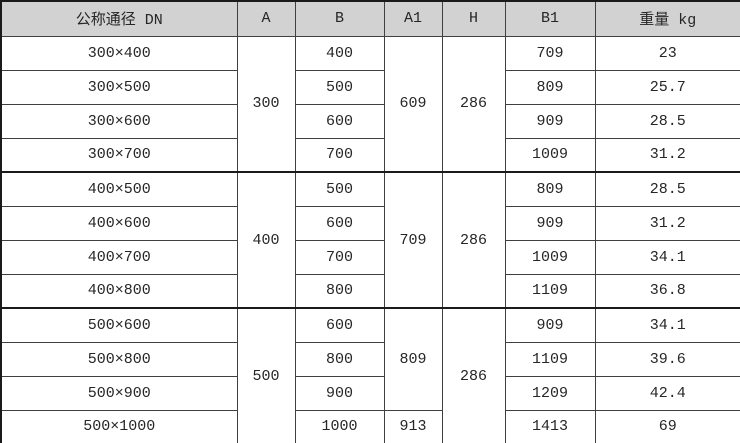 This screenshot has height=443, width=740. Describe the element at coordinates (119, 325) in the screenshot. I see `cell-dn: 500×600` at that location.